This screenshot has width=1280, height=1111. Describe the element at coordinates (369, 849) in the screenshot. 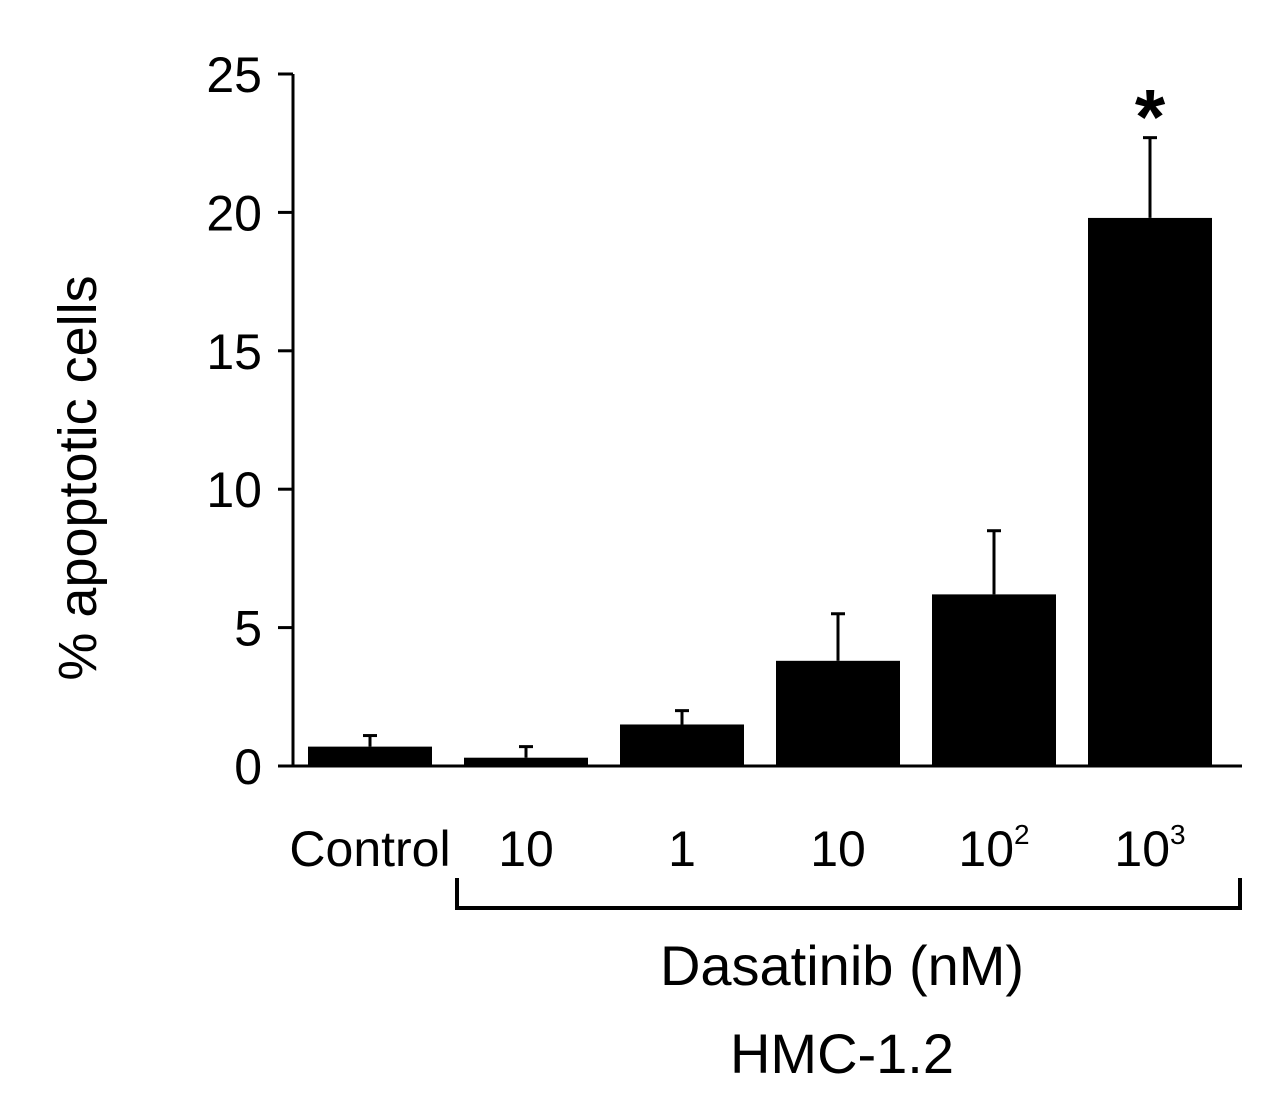

I see `x-tick-label: Control` at that location.